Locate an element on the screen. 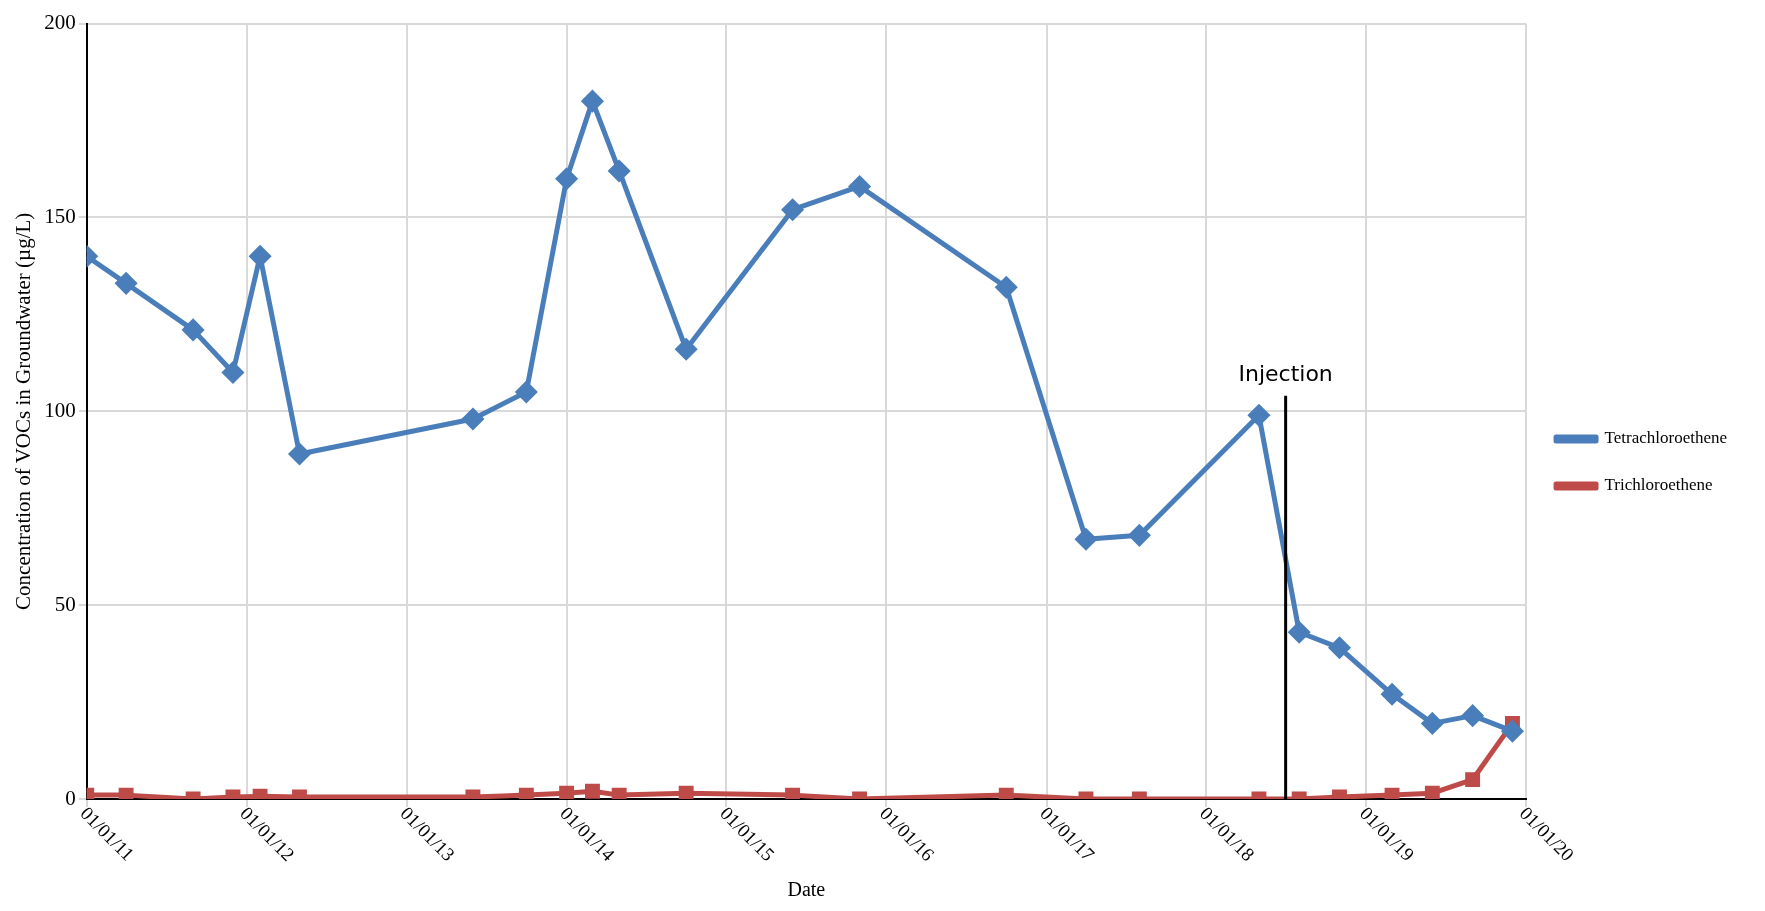 The height and width of the screenshot is (911, 1765). legend-label: Tetrachloroethene is located at coordinates (1666, 438).